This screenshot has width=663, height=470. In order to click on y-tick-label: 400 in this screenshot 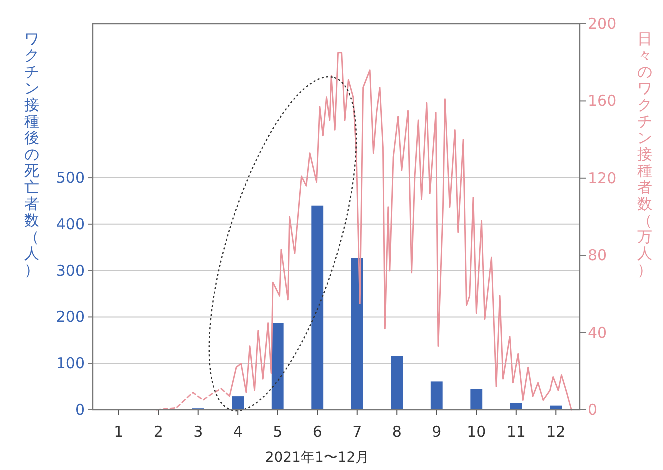, I will do `click(70, 224)`.